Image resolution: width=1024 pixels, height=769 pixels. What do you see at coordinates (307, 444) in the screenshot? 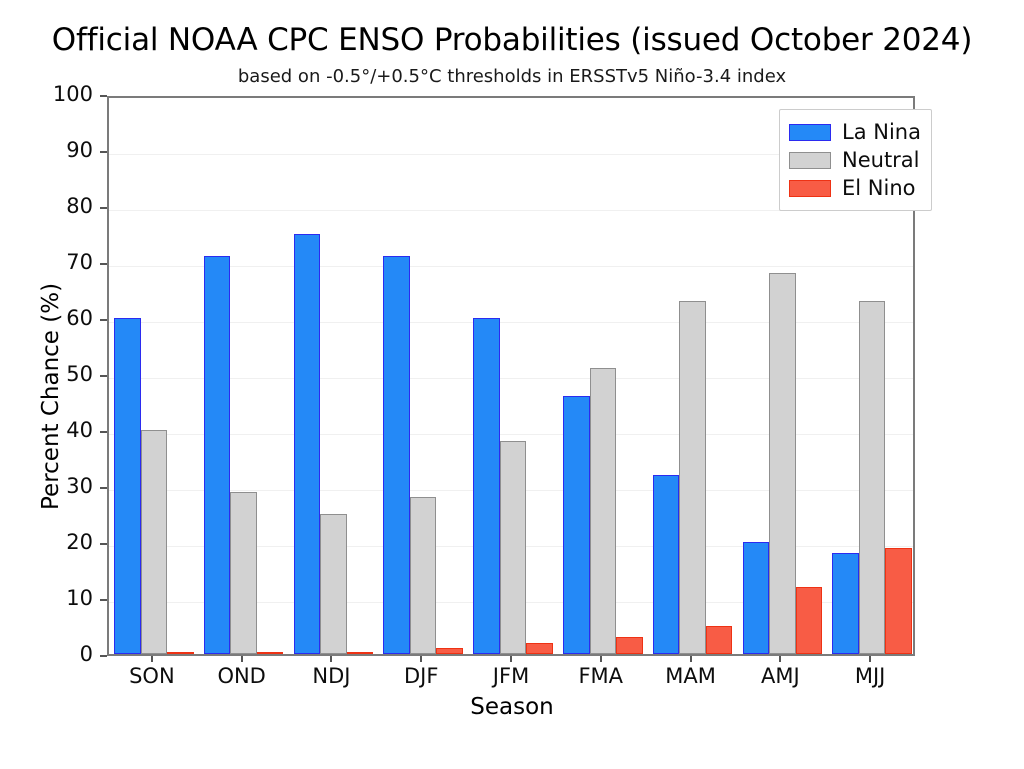
I see `bar-ndj-la-nina` at bounding box center [307, 444].